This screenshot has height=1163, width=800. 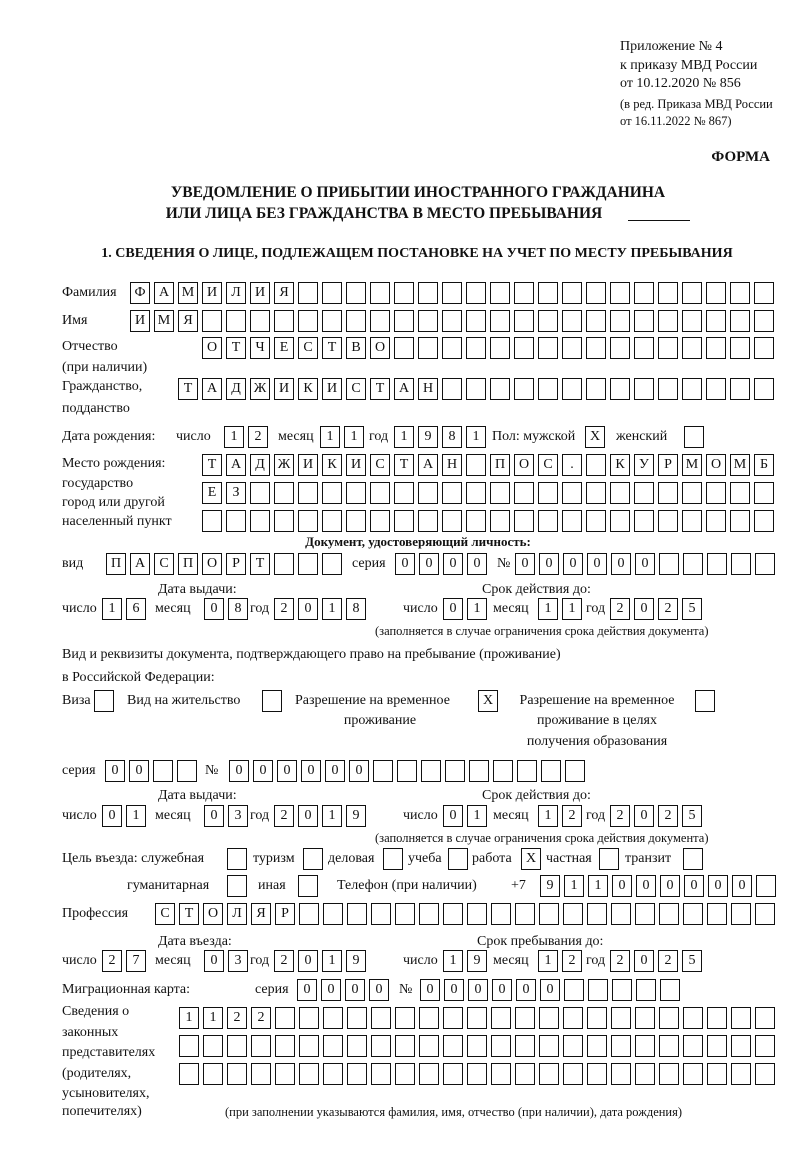 I want to click on purpose-business-checkbox, so click(x=393, y=859).